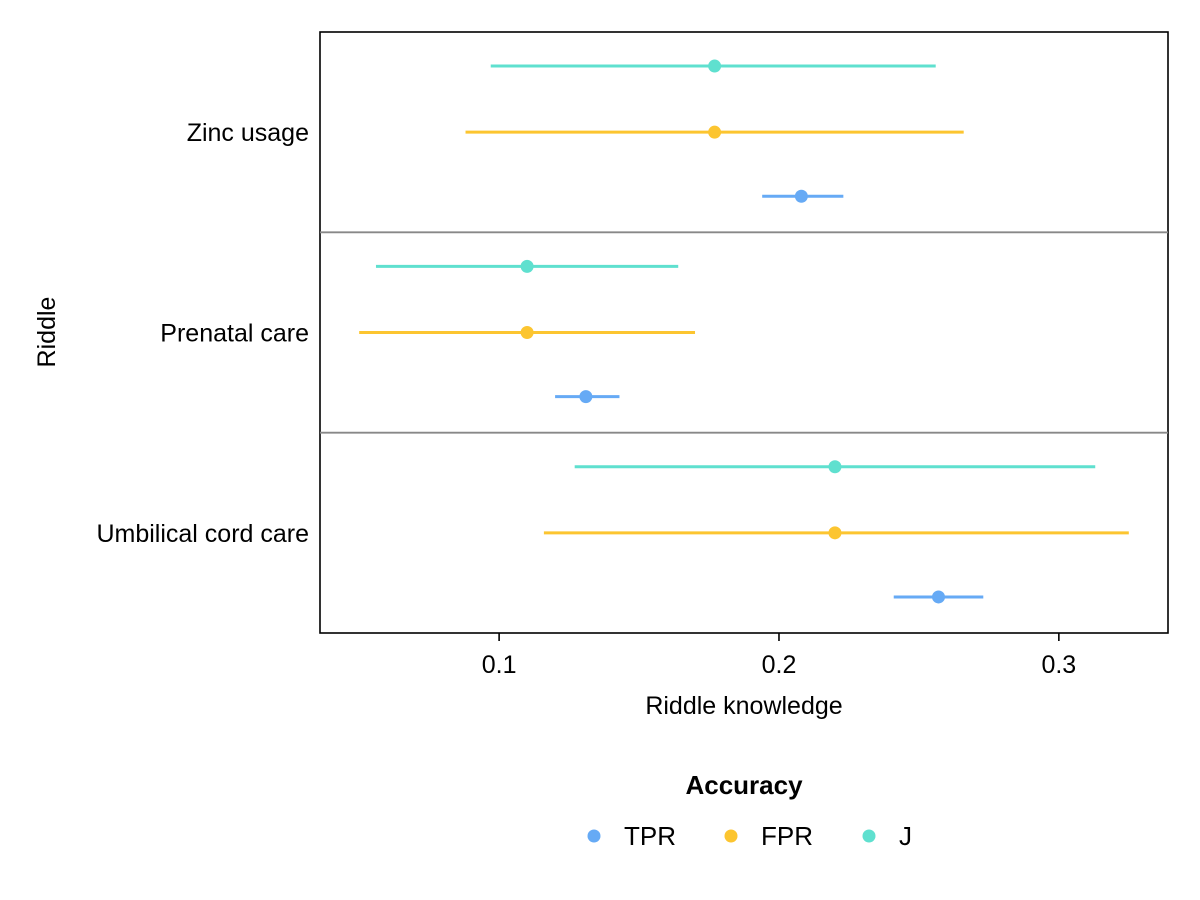 The image size is (1200, 900). I want to click on legend: Accuracy TPR FPR J, so click(749, 810).